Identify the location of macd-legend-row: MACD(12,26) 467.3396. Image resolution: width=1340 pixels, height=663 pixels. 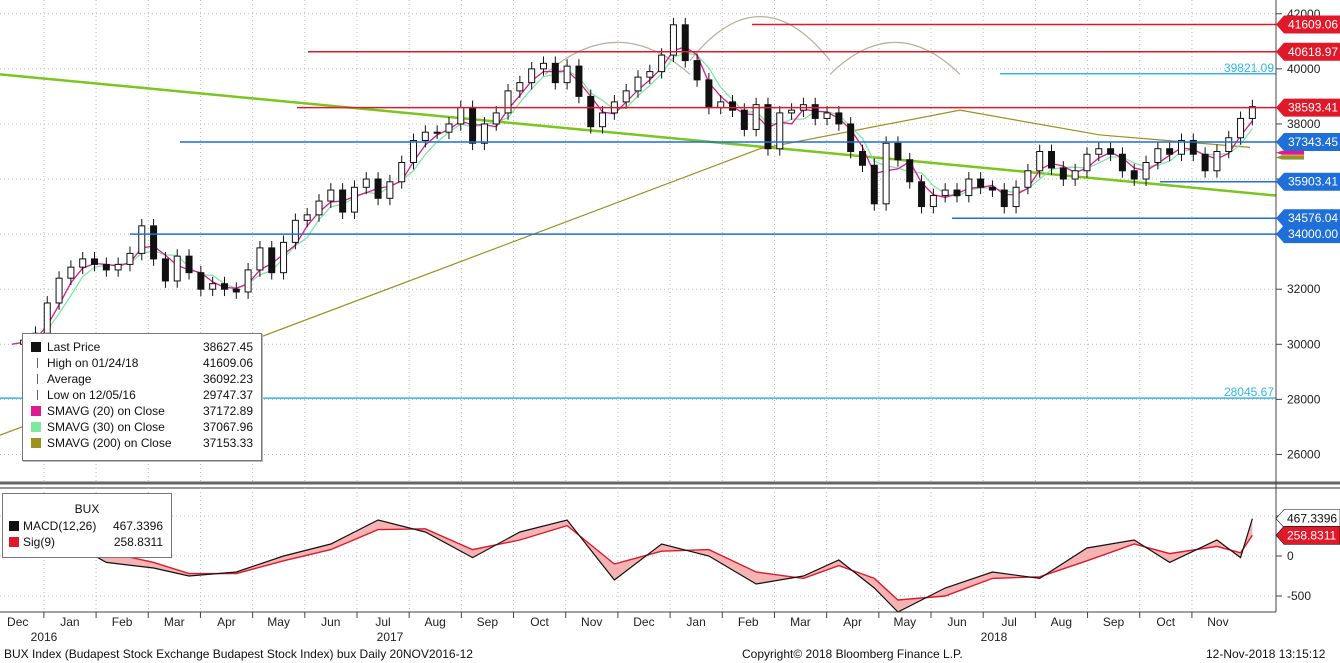
(88, 526).